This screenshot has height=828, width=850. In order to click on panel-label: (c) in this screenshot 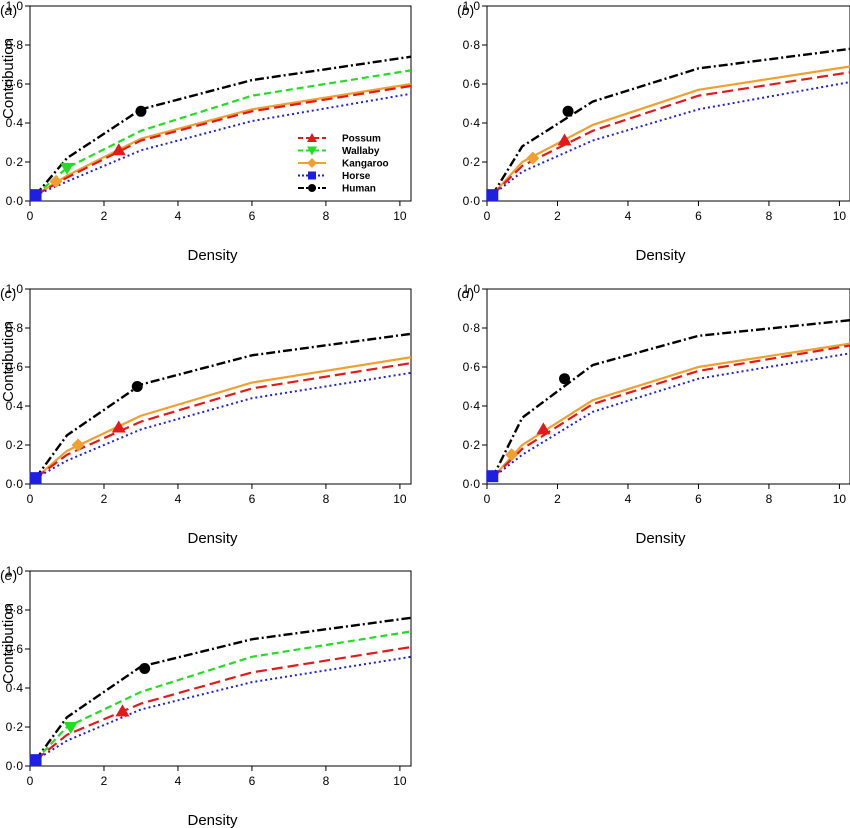, I will do `click(8, 293)`.